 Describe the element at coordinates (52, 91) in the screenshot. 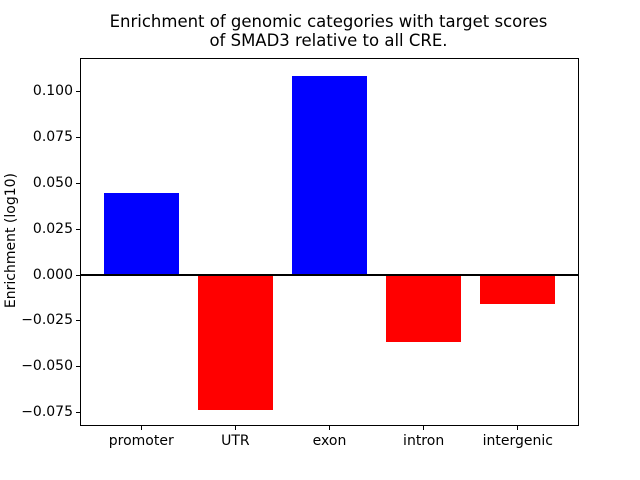

I see `y-tick-label: 0.100` at that location.